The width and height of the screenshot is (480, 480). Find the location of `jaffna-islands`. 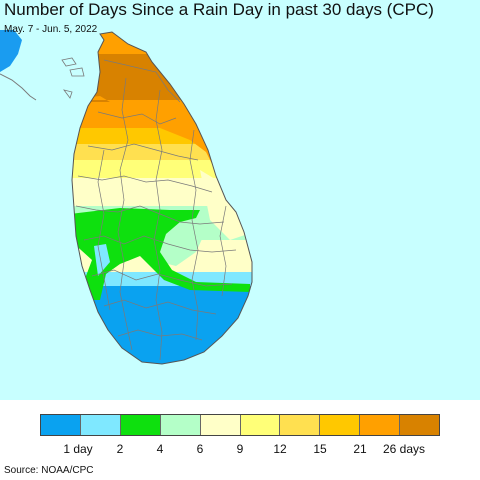

jaffna-islands is located at coordinates (73, 78).